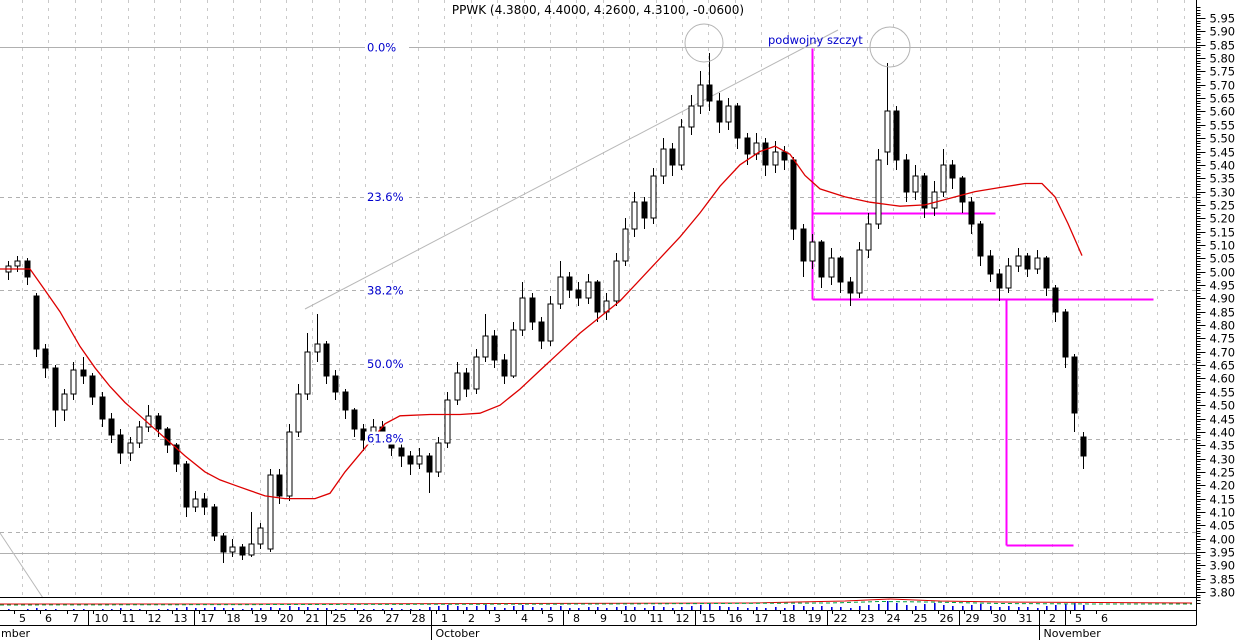  I want to click on y-axis-label: 4.20, so click(1223, 486).